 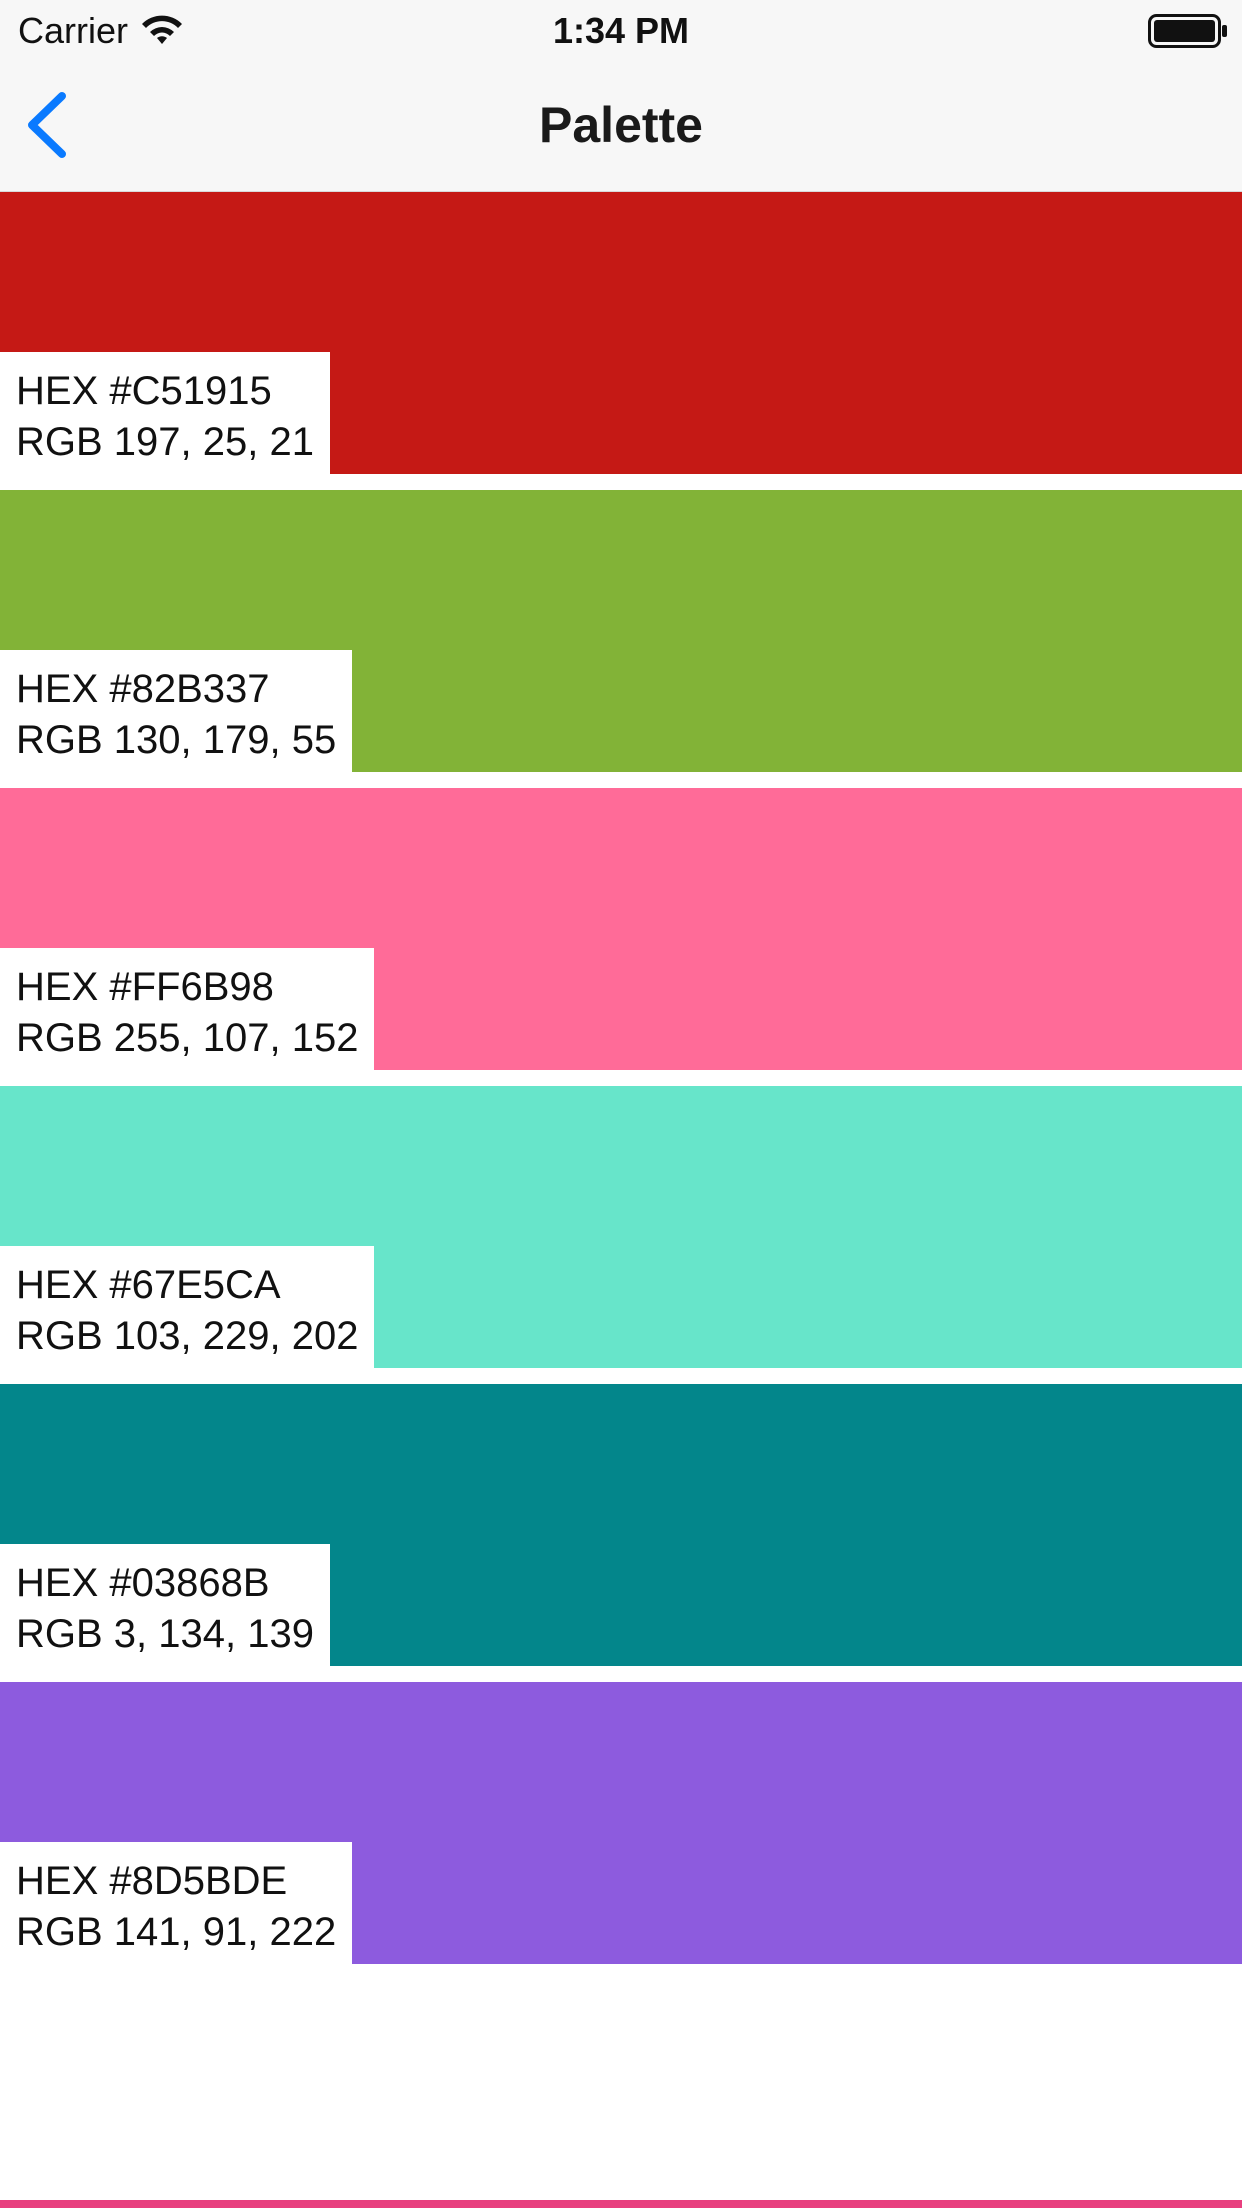 What do you see at coordinates (176, 740) in the screenshot?
I see `rgb-value: RGB 130, 179, 55` at bounding box center [176, 740].